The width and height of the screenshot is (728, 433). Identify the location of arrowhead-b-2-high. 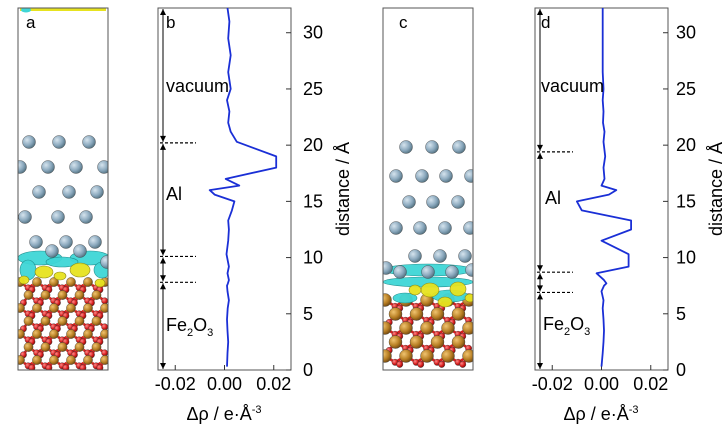
(163, 146).